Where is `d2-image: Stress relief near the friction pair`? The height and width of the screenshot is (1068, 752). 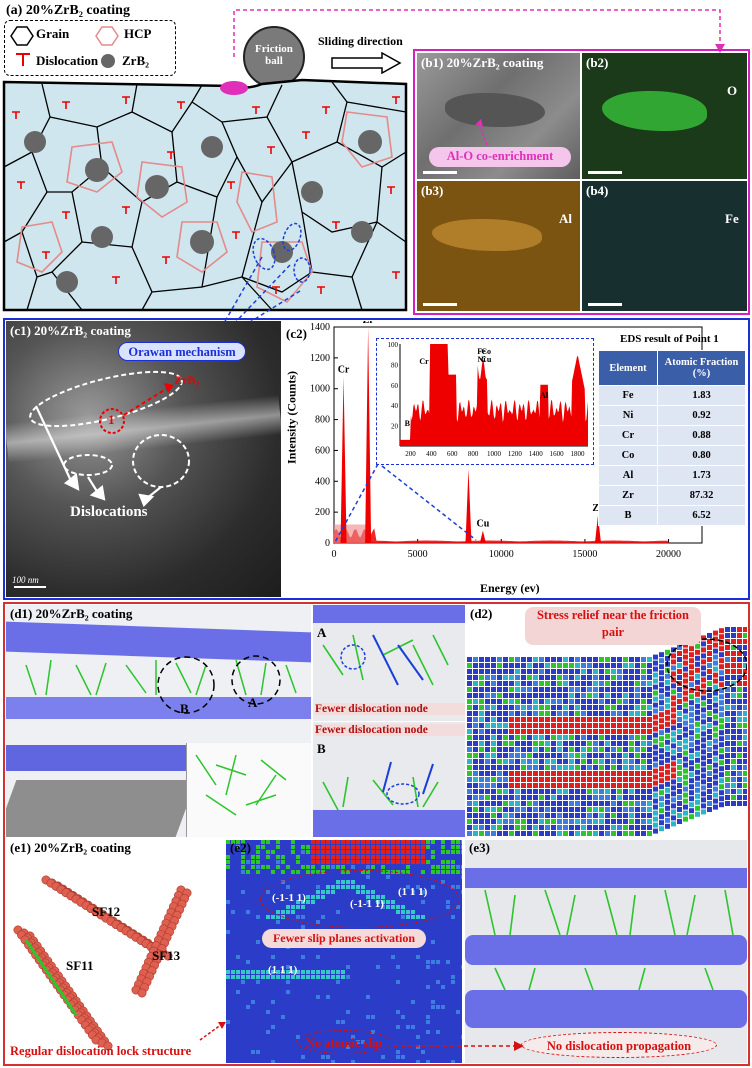
d2-image: Stress relief near the friction pair is located at coordinates (607, 721).